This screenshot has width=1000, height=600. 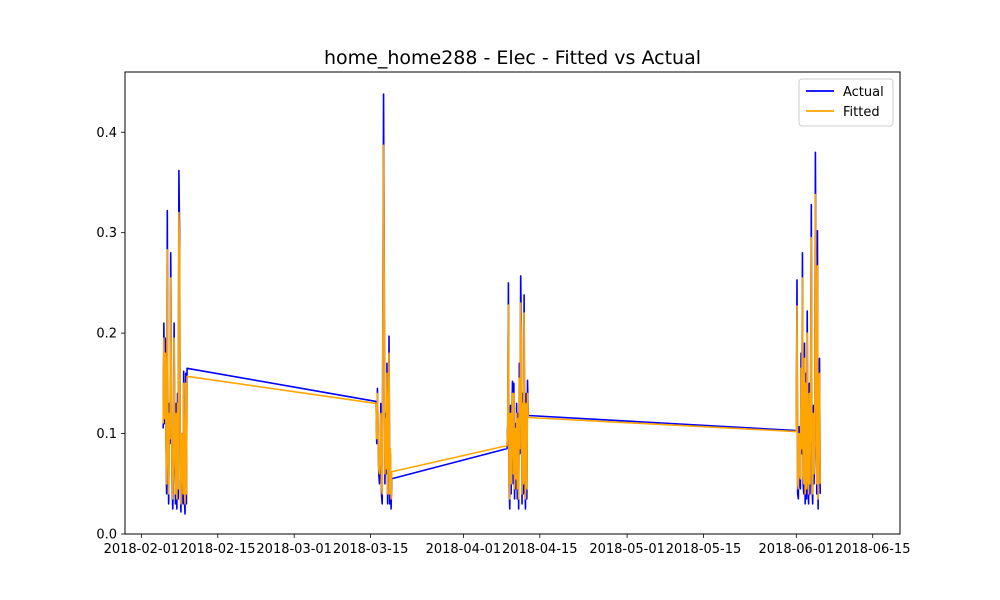 I want to click on y-tick-label: 0.4, so click(x=106, y=133).